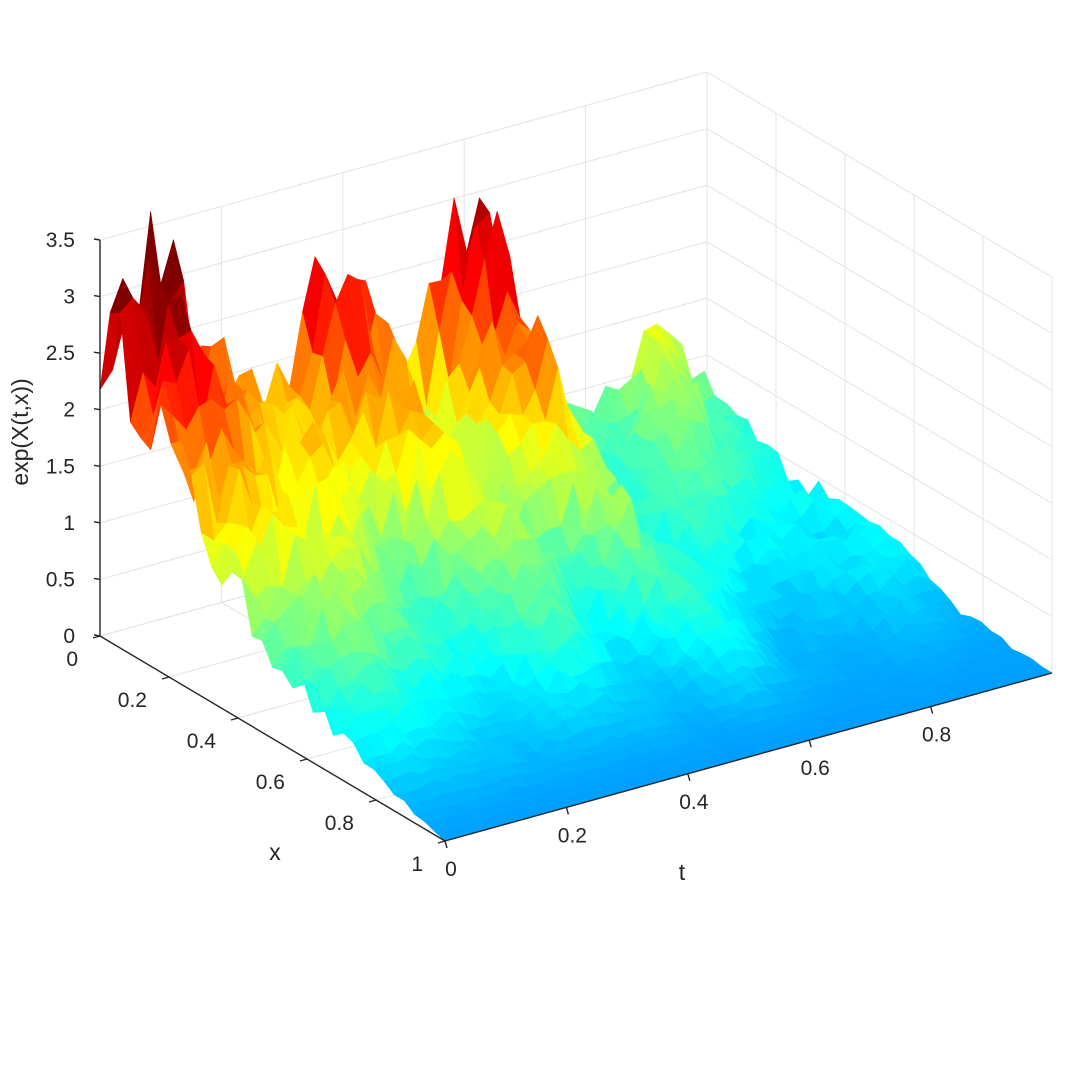 Image resolution: width=1067 pixels, height=1068 pixels. Describe the element at coordinates (572, 835) in the screenshot. I see `t-tick-label: 0.2` at that location.